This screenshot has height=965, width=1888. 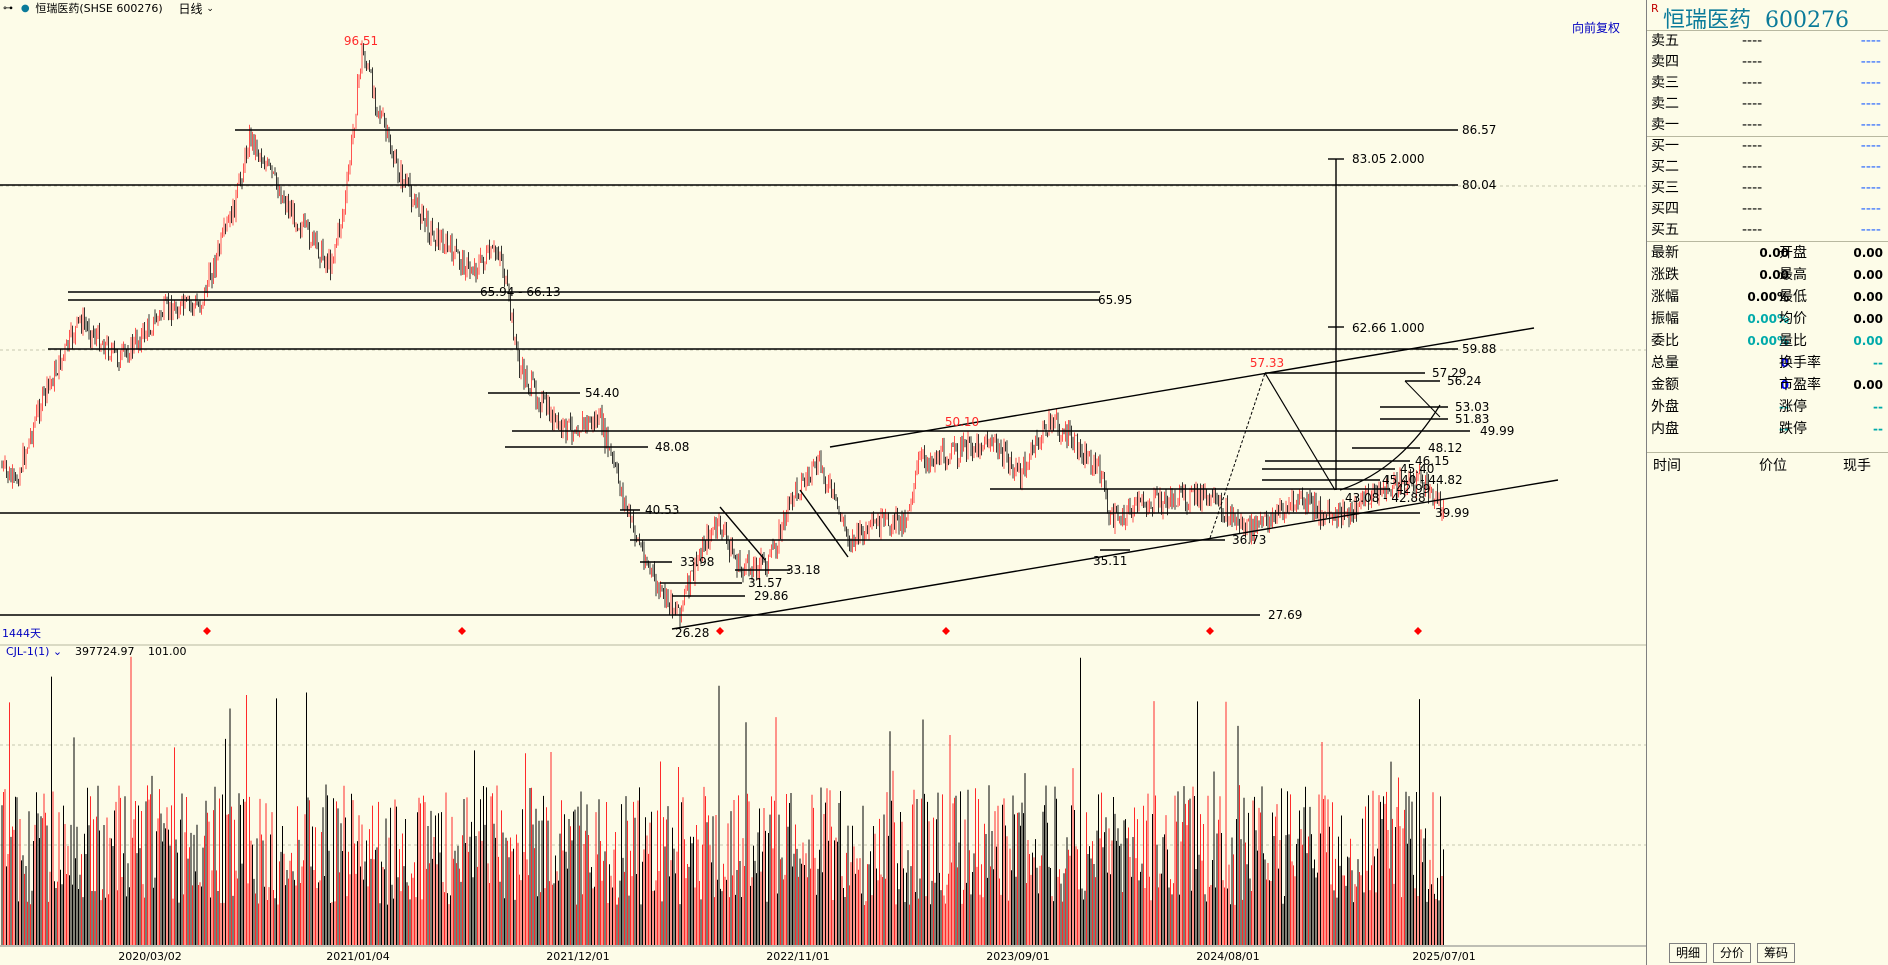 What do you see at coordinates (962, 422) in the screenshot?
I see `peak-label: 50.10` at bounding box center [962, 422].